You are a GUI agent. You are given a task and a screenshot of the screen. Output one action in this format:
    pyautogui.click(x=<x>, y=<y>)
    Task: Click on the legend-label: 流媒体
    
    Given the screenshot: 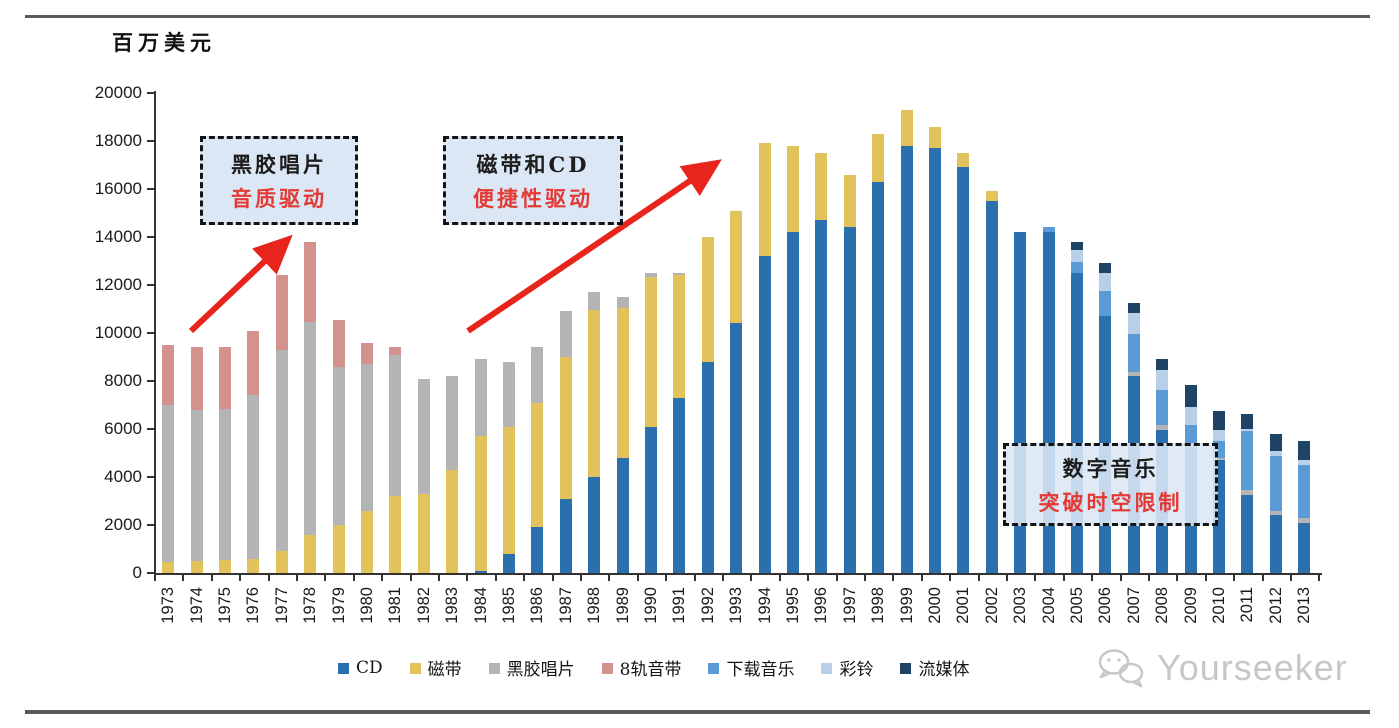 What is the action you would take?
    pyautogui.click(x=944, y=670)
    